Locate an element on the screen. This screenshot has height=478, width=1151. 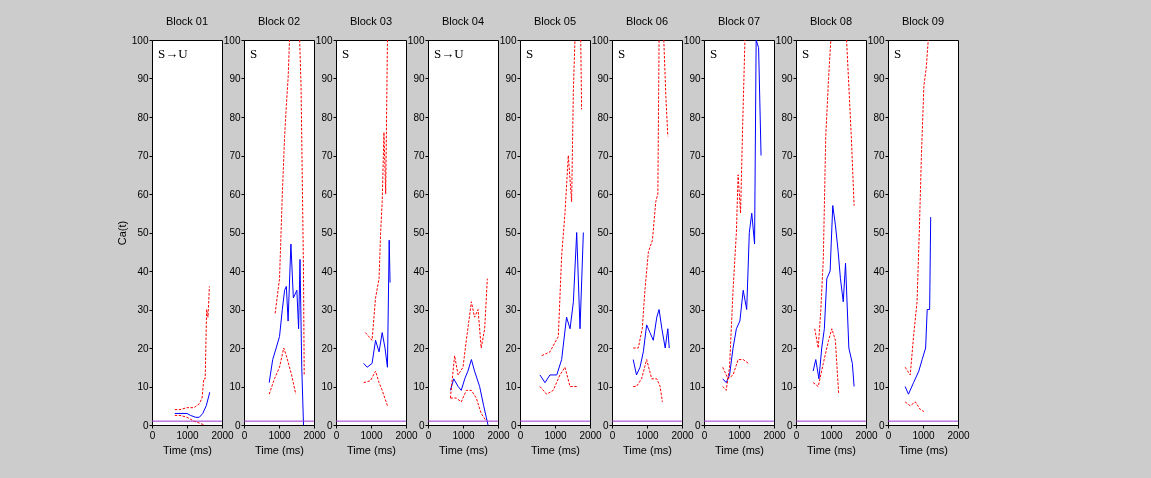
chart-title: Block 04 is located at coordinates (463, 21).